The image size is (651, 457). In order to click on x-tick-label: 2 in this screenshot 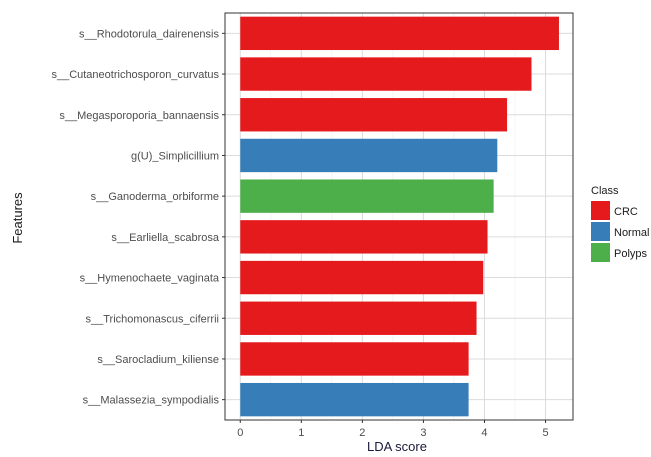, I will do `click(362, 433)`.